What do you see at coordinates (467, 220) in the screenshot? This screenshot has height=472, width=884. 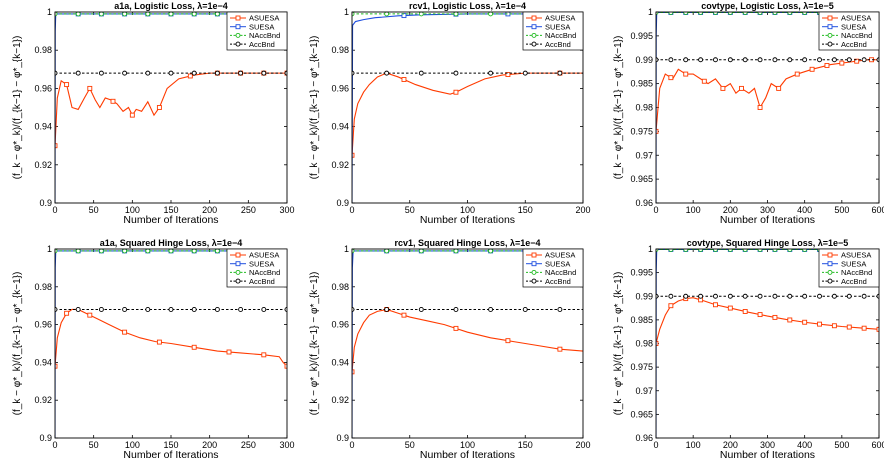 I see `x-axis-label: Number of Iterations` at bounding box center [467, 220].